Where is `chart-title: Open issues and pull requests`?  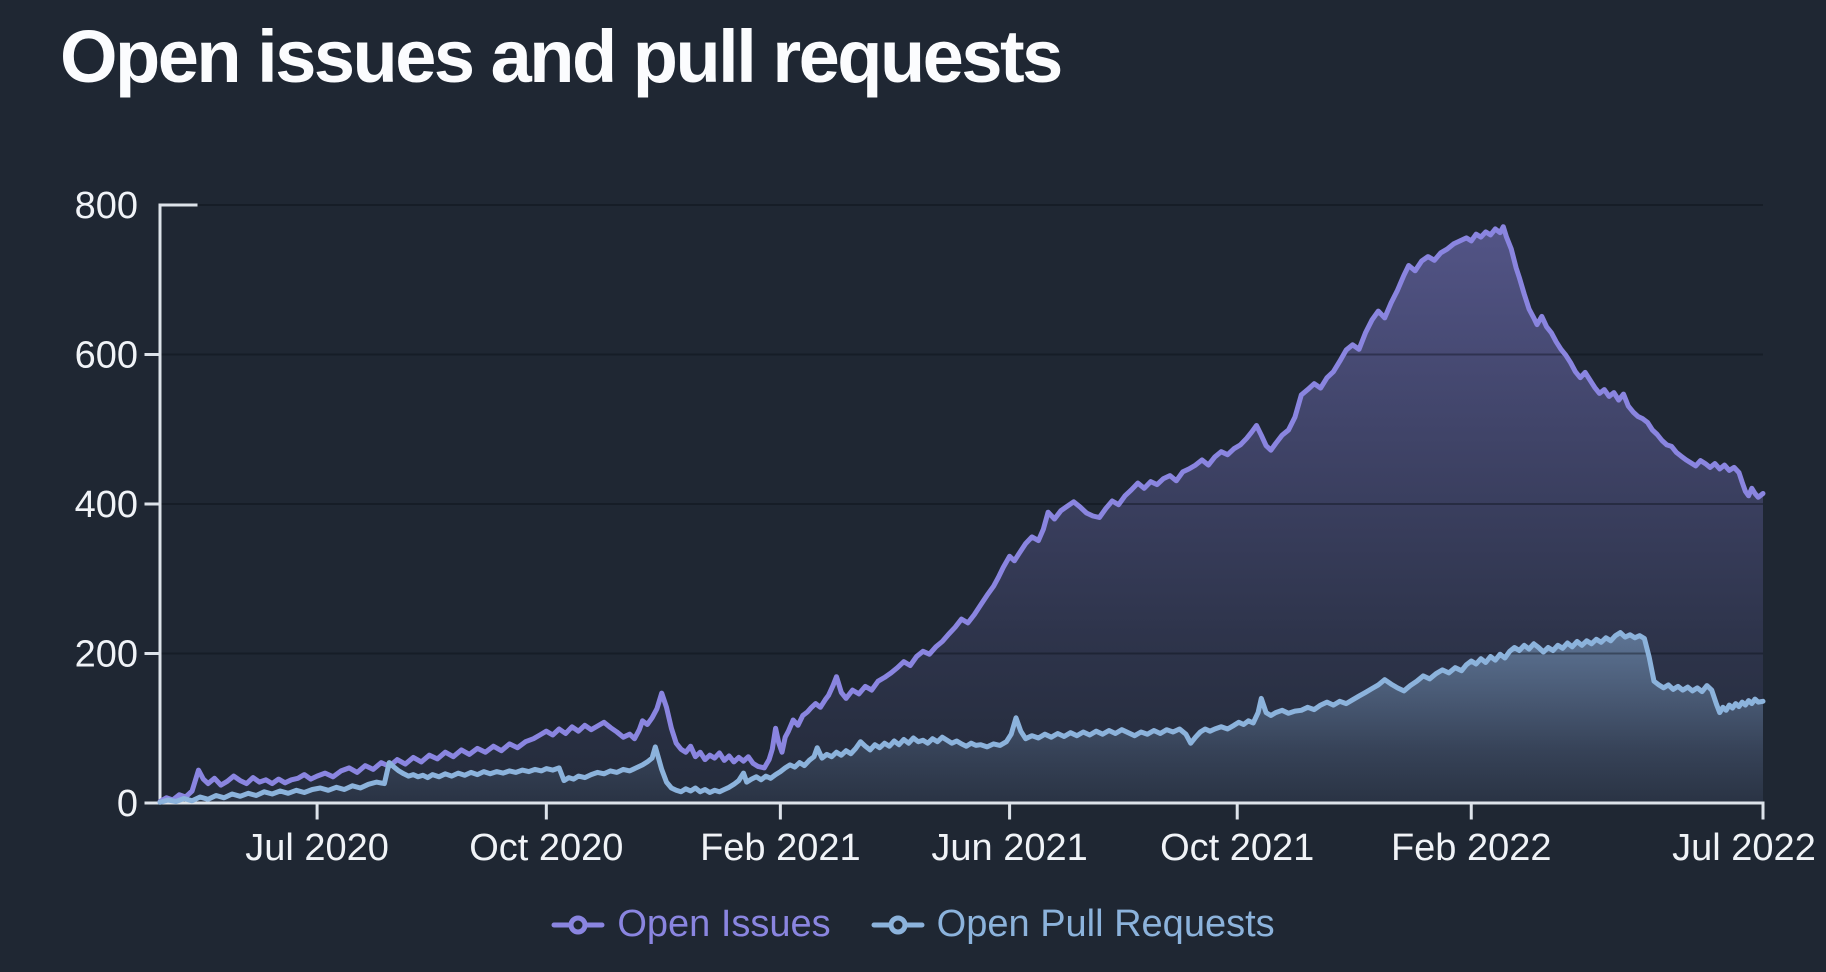 chart-title: Open issues and pull requests is located at coordinates (561, 56).